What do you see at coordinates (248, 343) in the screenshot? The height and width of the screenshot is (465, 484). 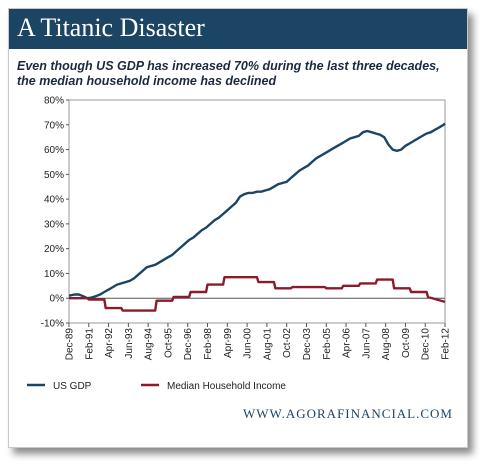 I see `x-tick-label: Jun-00` at bounding box center [248, 343].